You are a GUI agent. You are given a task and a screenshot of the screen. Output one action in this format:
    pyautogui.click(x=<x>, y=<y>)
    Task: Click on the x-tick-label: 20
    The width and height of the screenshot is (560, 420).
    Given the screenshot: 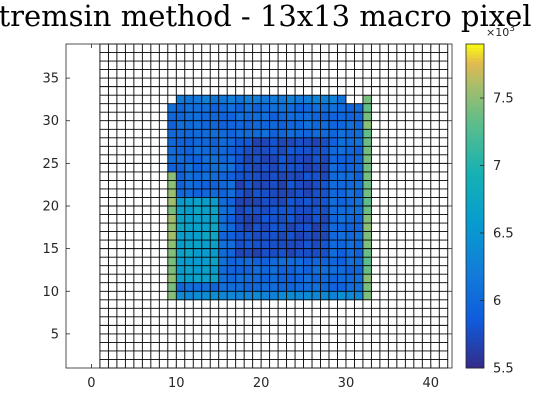 What is the action you would take?
    pyautogui.click(x=261, y=383)
    